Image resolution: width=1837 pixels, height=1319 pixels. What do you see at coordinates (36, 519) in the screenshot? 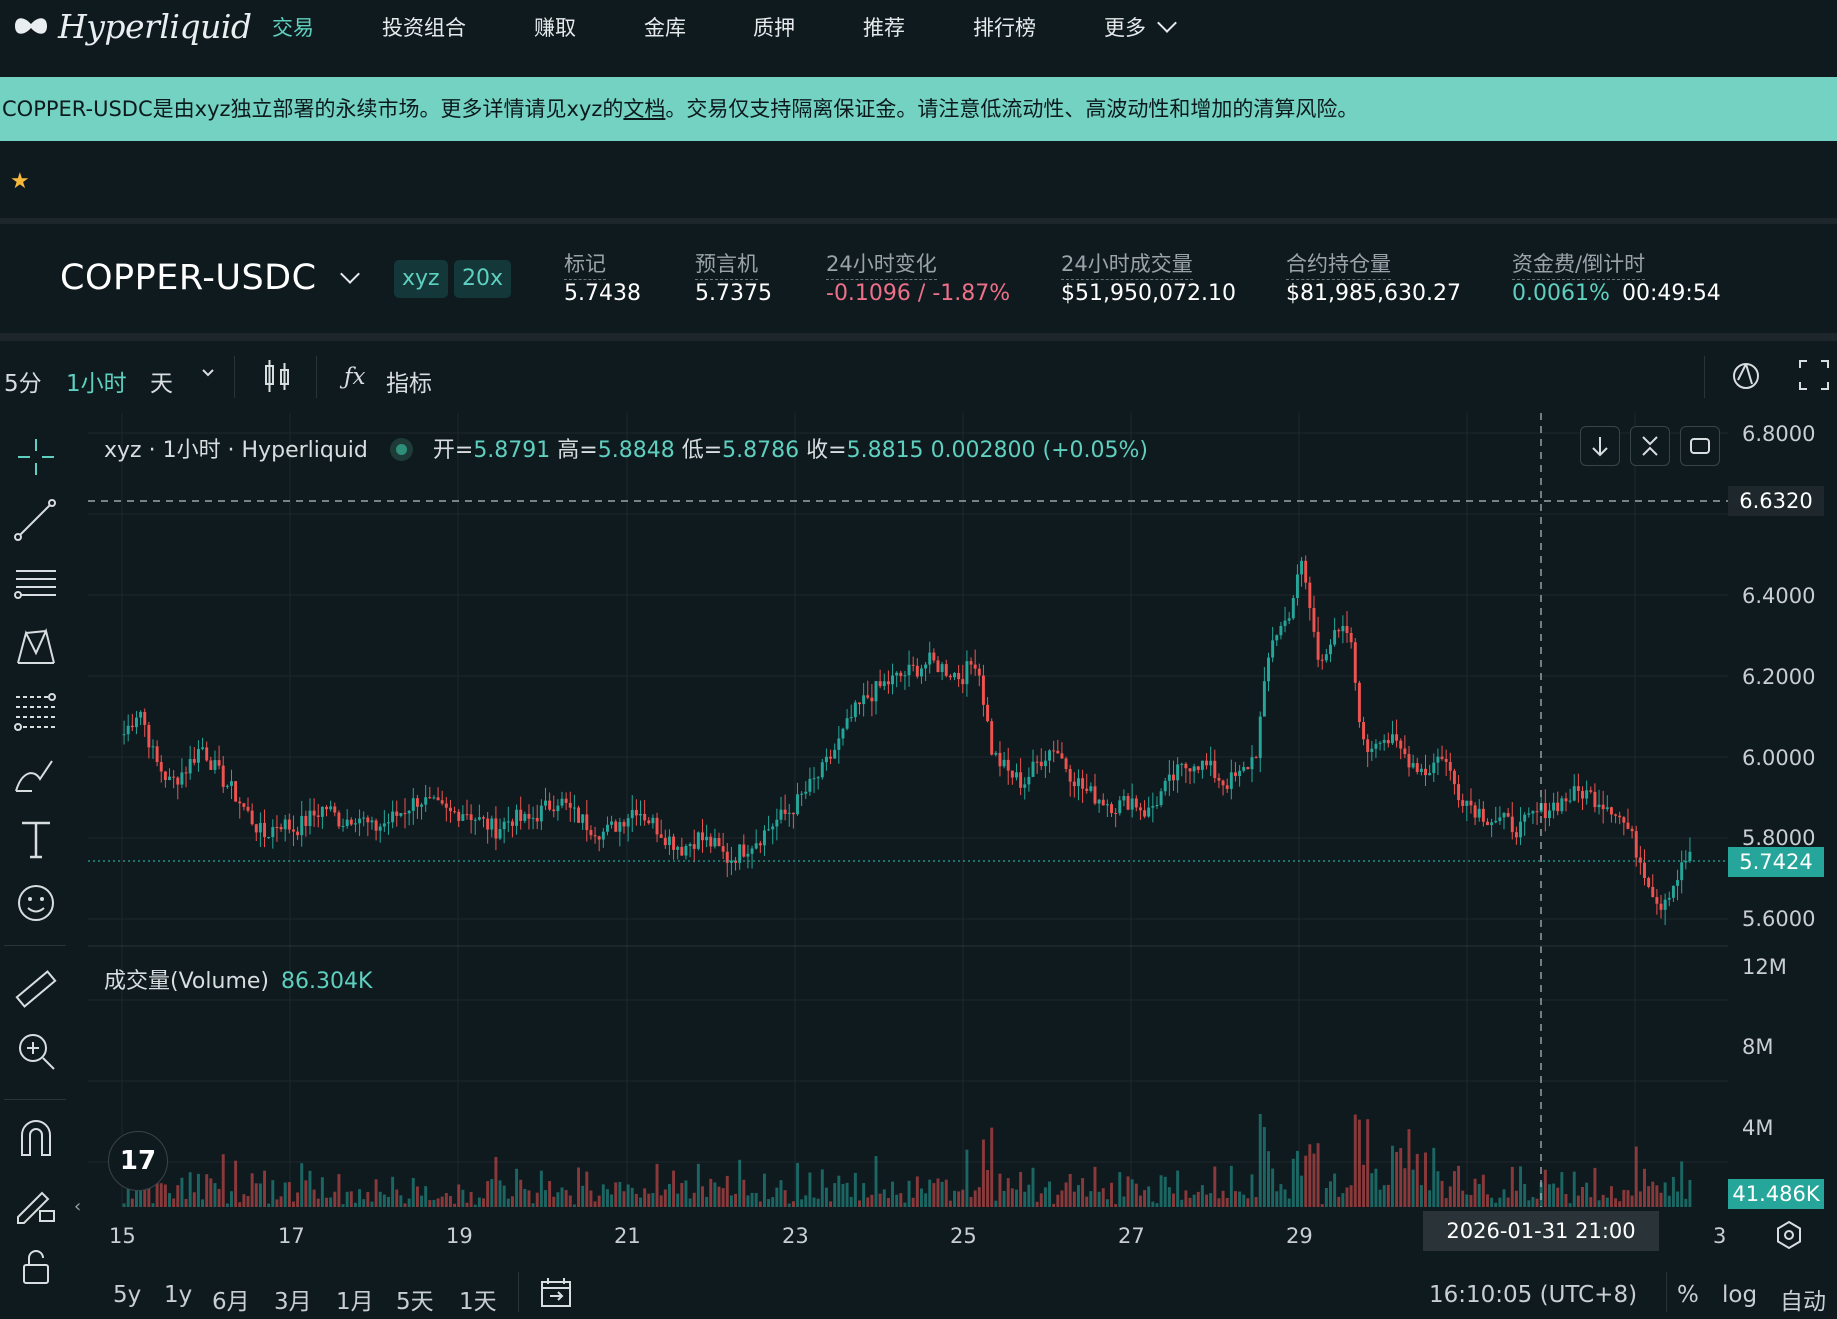
I see `trend-line-icon` at bounding box center [36, 519].